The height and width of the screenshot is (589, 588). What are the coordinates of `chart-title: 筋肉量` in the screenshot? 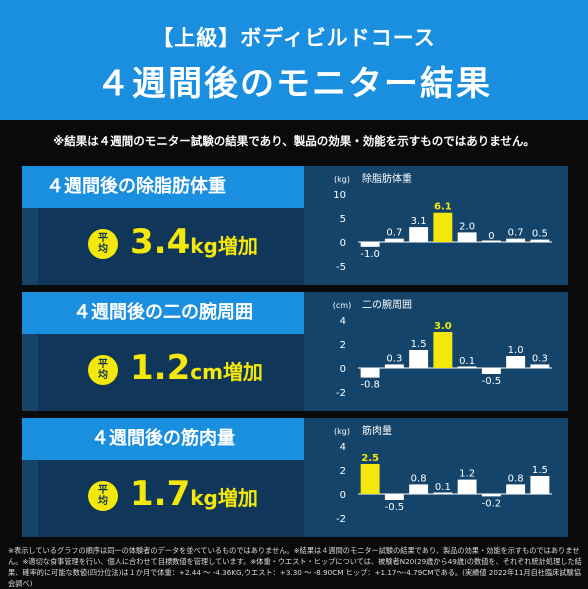 It's located at (377, 430).